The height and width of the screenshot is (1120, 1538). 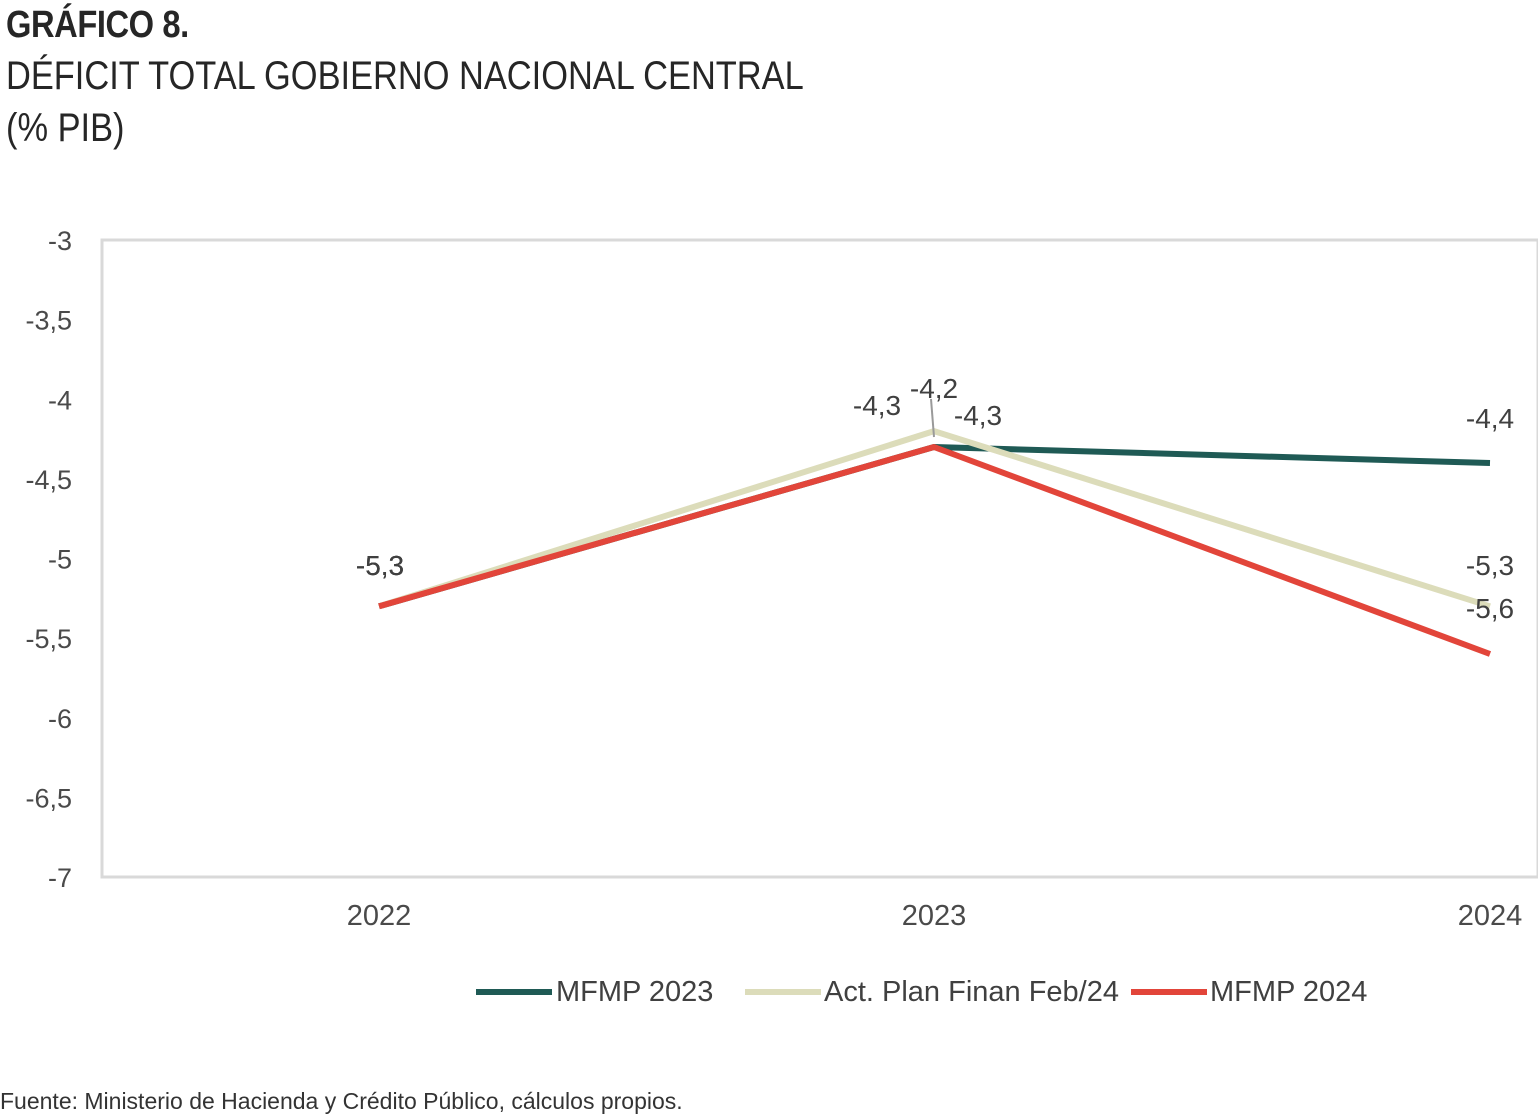 I want to click on x-axis: 2022 2023 2024, so click(x=935, y=916).